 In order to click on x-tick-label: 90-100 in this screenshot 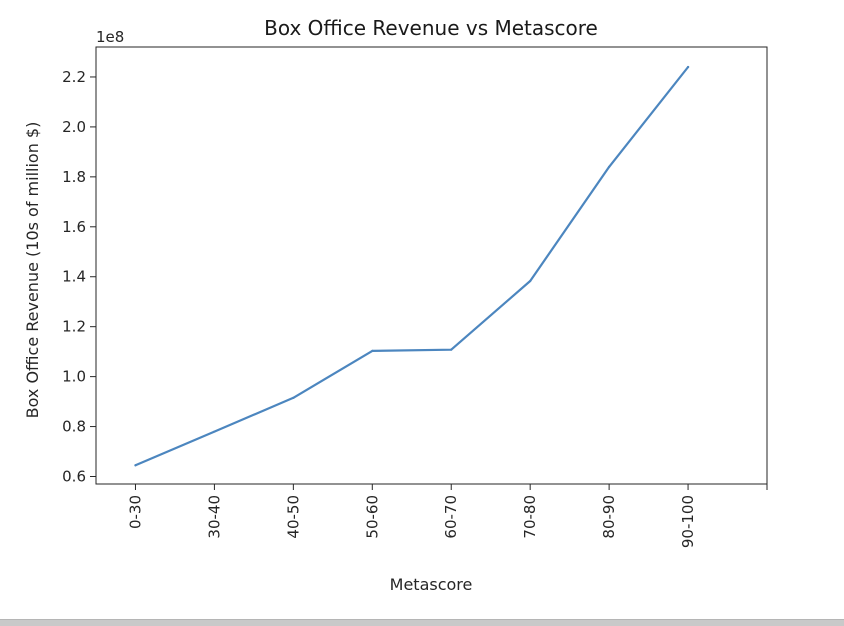, I will do `click(688, 521)`.